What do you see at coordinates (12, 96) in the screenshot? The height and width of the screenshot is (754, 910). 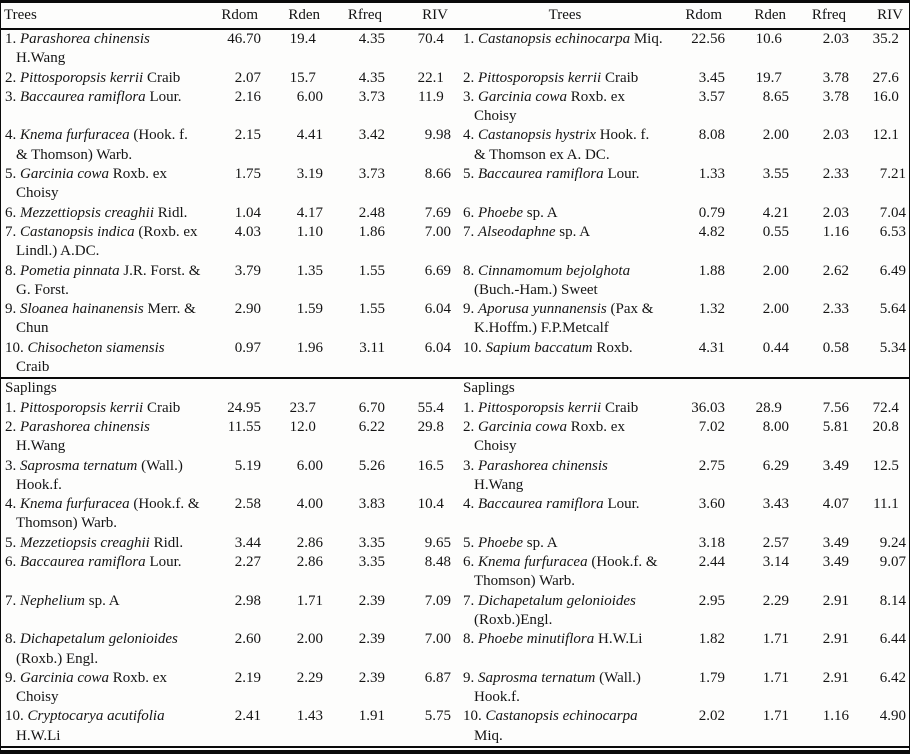 I see `name-text: 3.` at bounding box center [12, 96].